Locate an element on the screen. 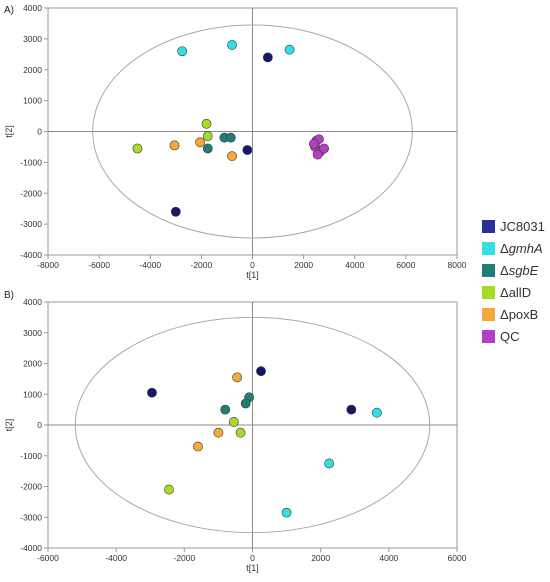 This screenshot has width=550, height=582. legend-label: JC8031 is located at coordinates (522, 226).